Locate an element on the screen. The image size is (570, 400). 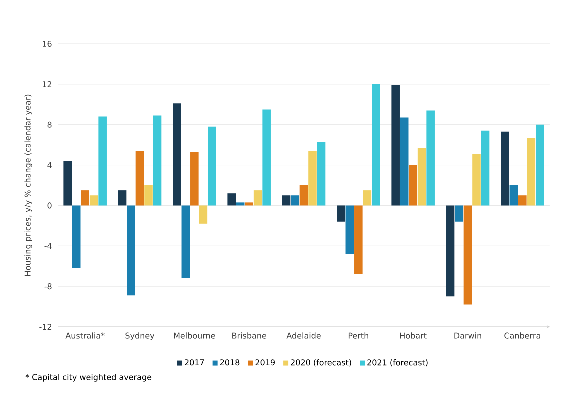
x-tick-label: Perth is located at coordinates (358, 335).